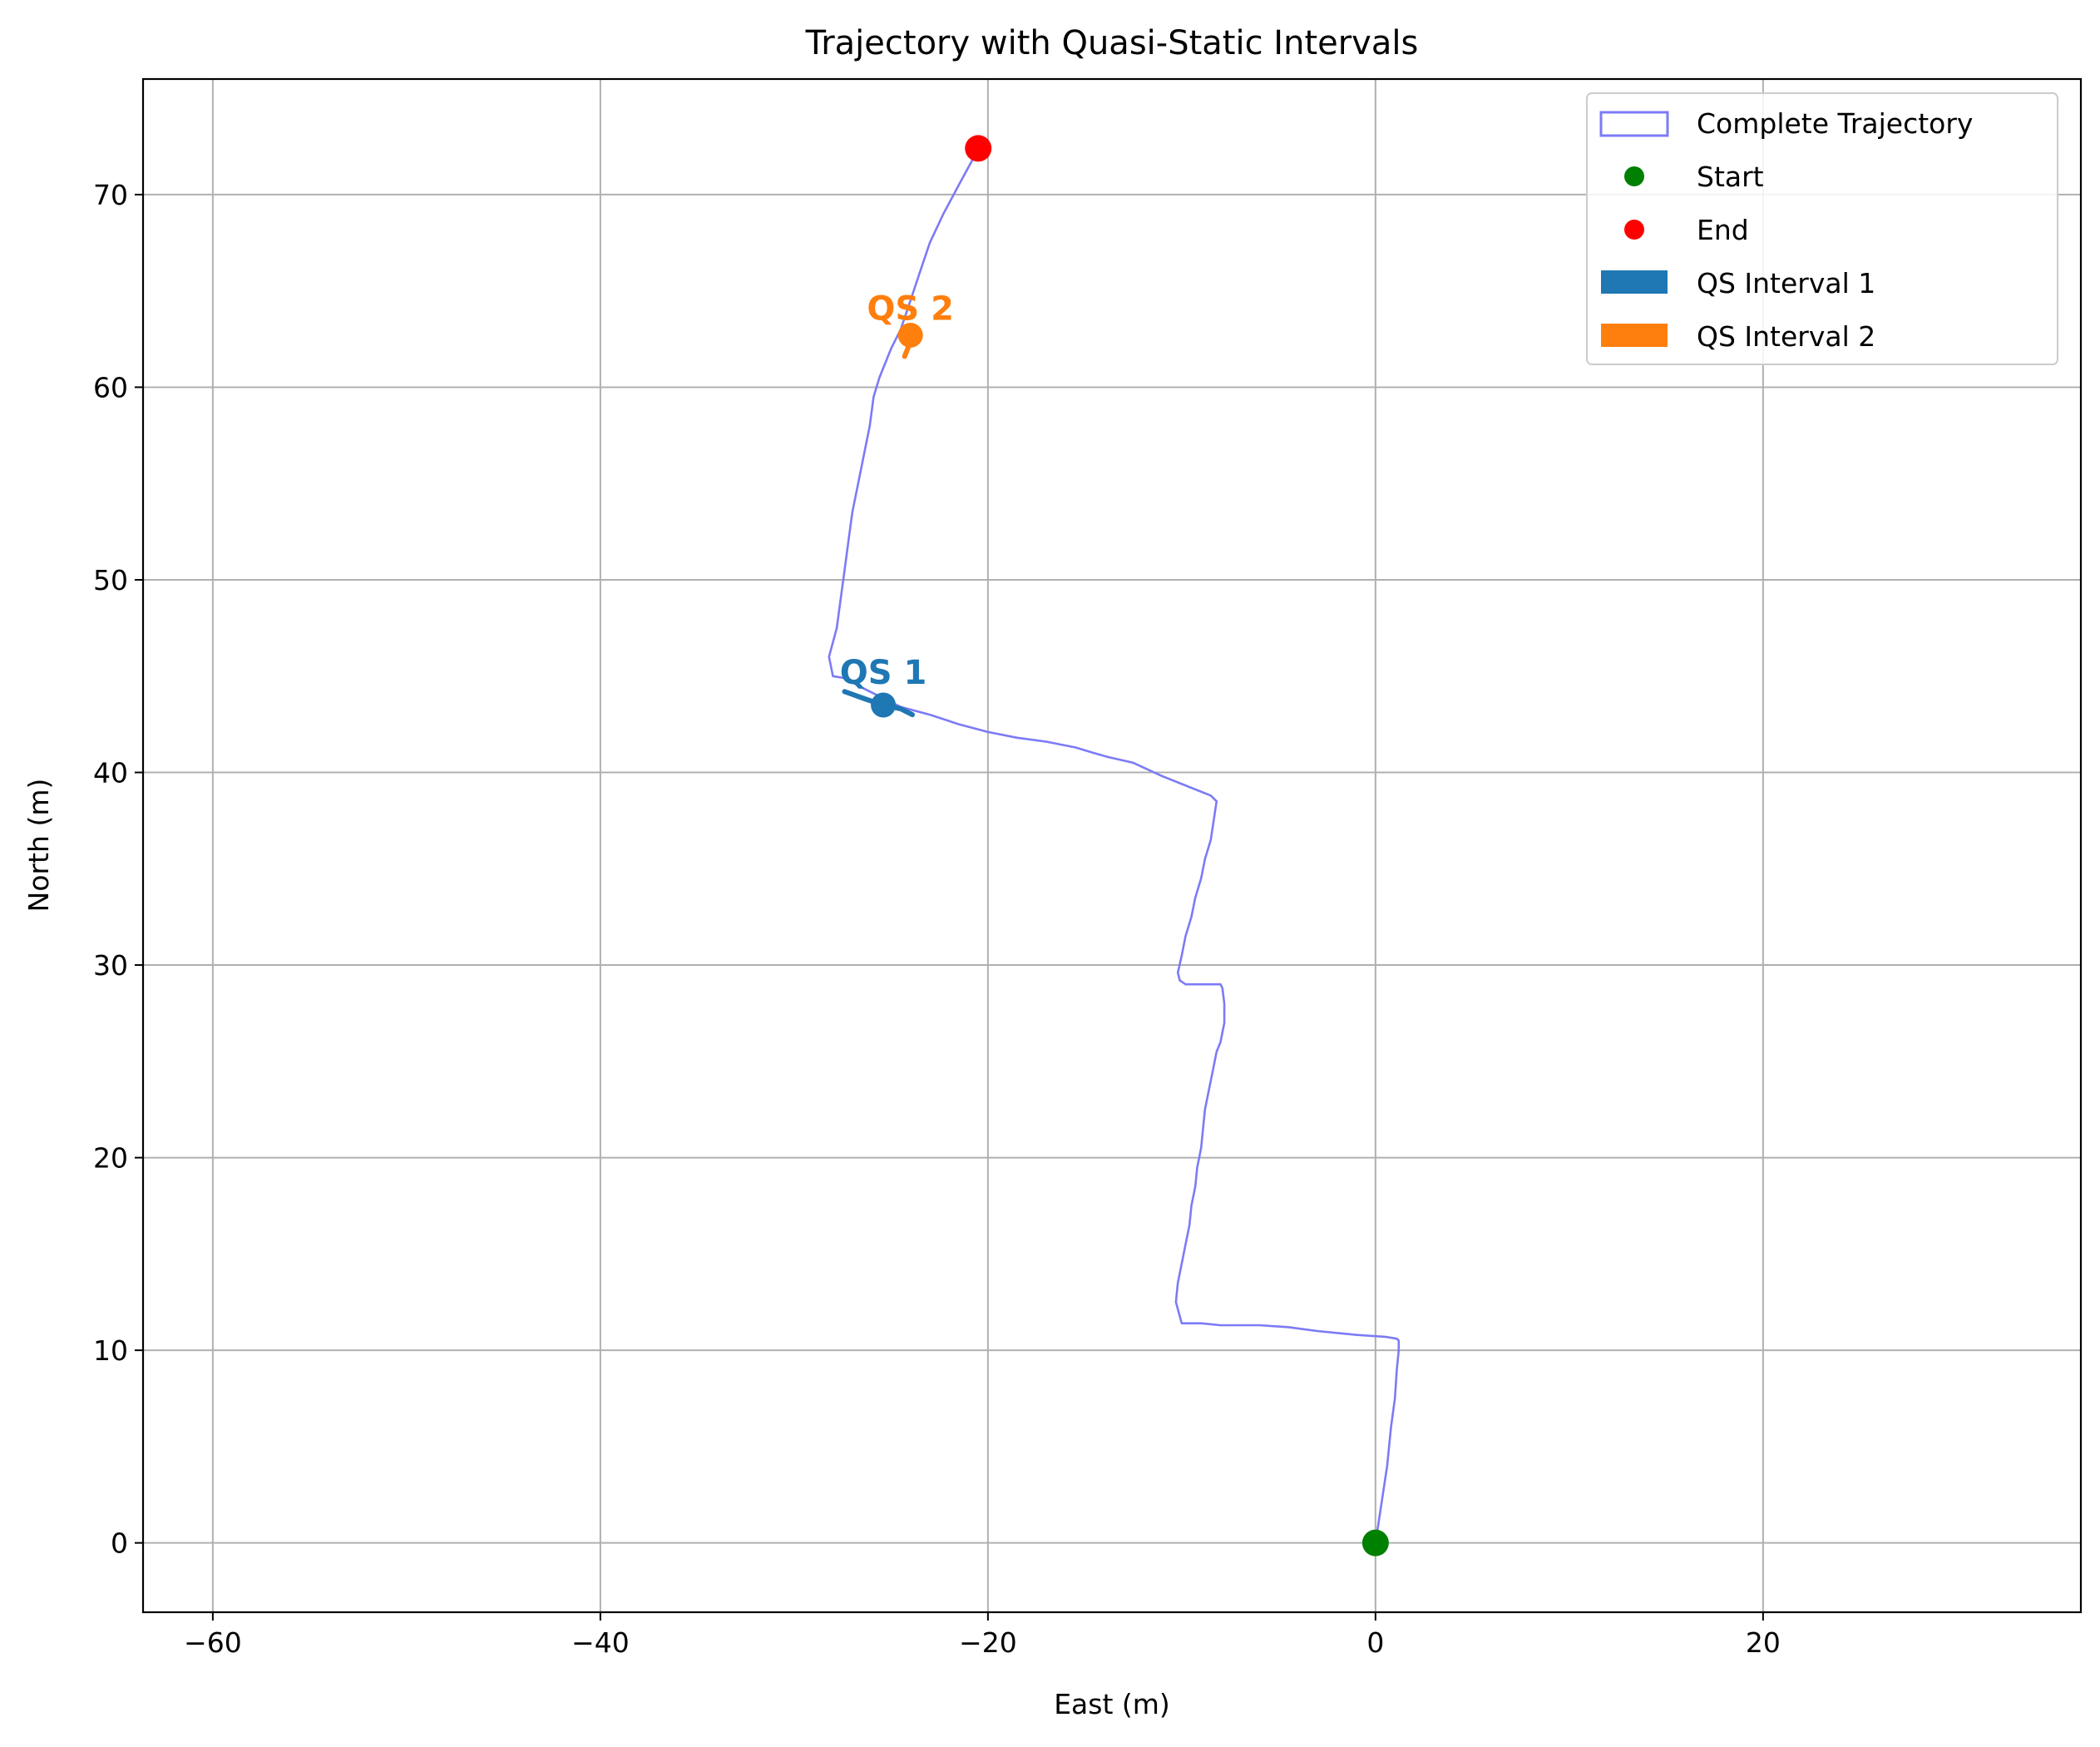 This screenshot has width=2100, height=1747. I want to click on y-tick-label: 20, so click(110, 1158).